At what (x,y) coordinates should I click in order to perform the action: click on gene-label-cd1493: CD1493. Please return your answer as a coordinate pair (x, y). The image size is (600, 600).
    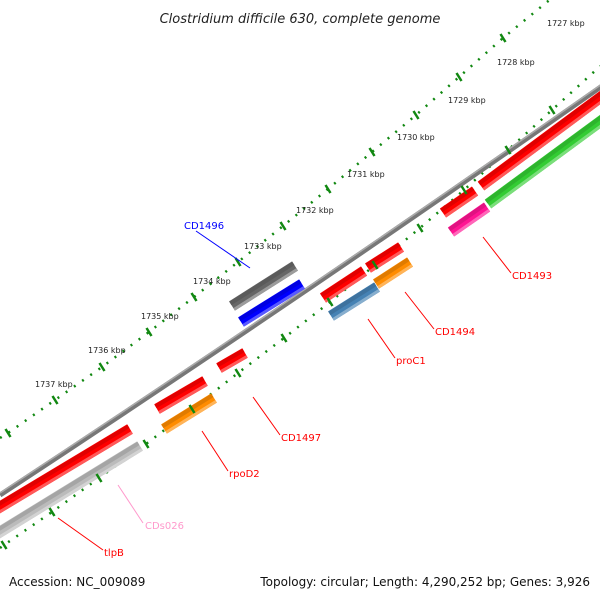
    Looking at the image, I should click on (532, 276).